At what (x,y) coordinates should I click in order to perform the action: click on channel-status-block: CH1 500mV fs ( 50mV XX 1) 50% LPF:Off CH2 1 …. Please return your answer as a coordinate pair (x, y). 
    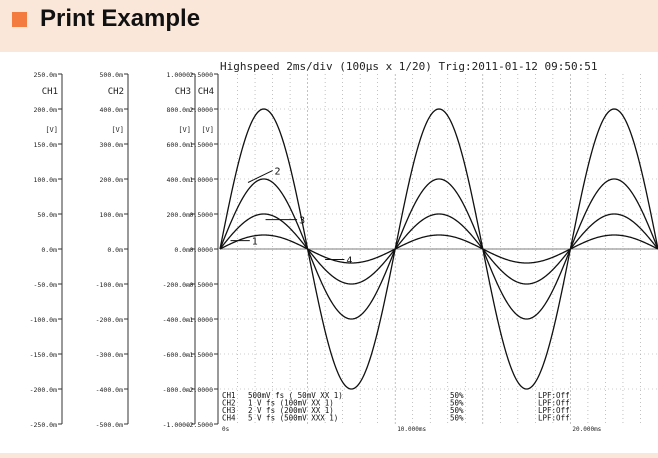
    Looking at the image, I should click on (396, 407).